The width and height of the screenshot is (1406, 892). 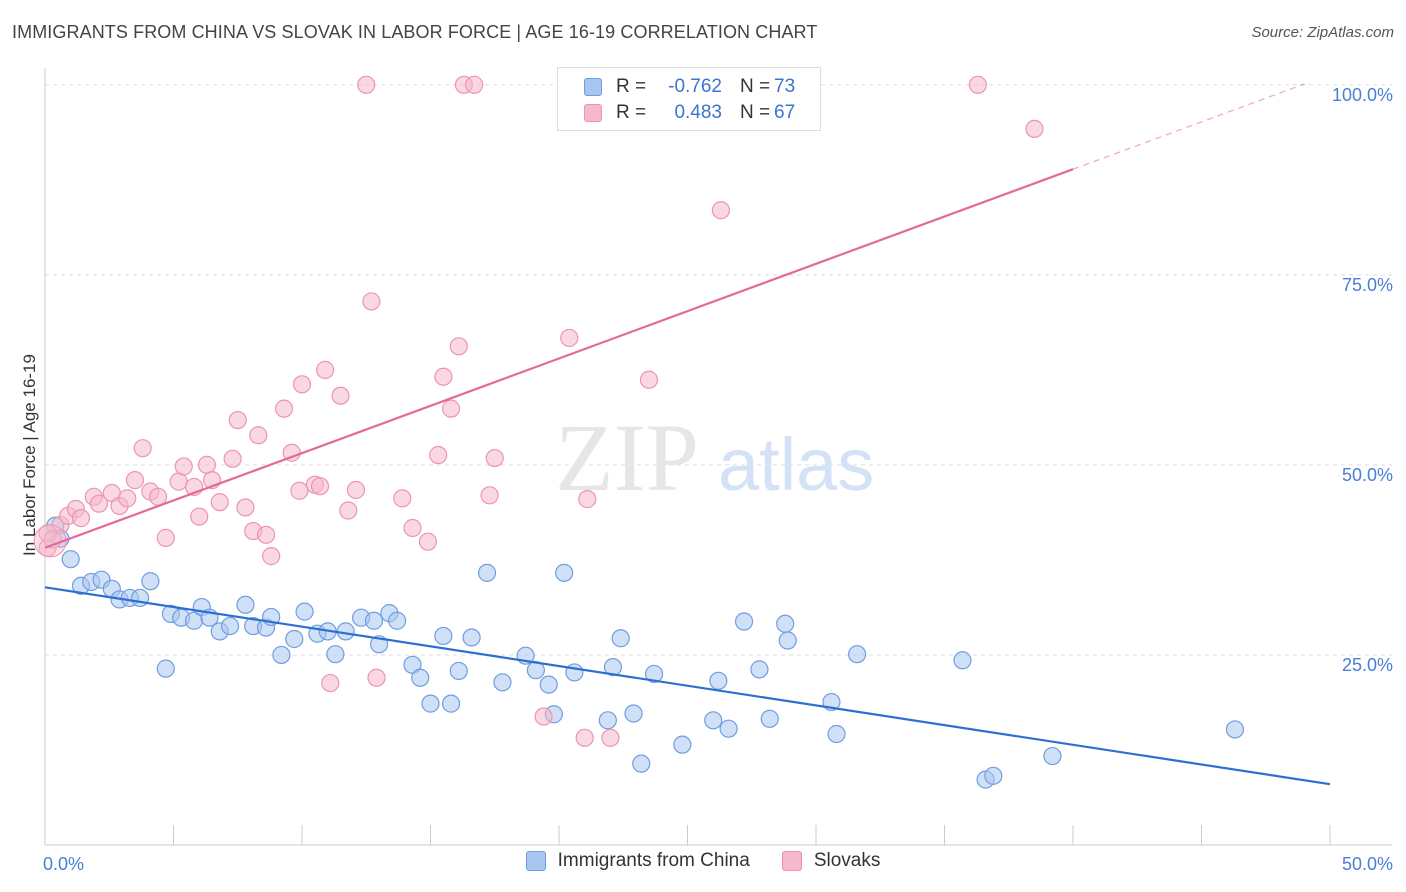 I want to click on n-value: 73, so click(x=785, y=86).